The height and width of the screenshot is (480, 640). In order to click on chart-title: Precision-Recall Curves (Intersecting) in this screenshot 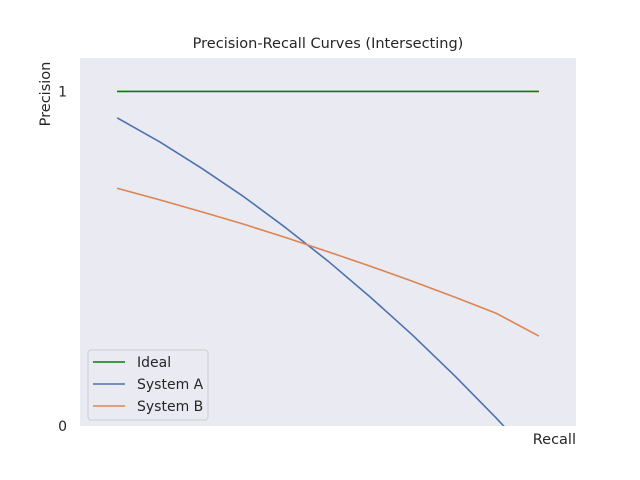, I will do `click(328, 44)`.